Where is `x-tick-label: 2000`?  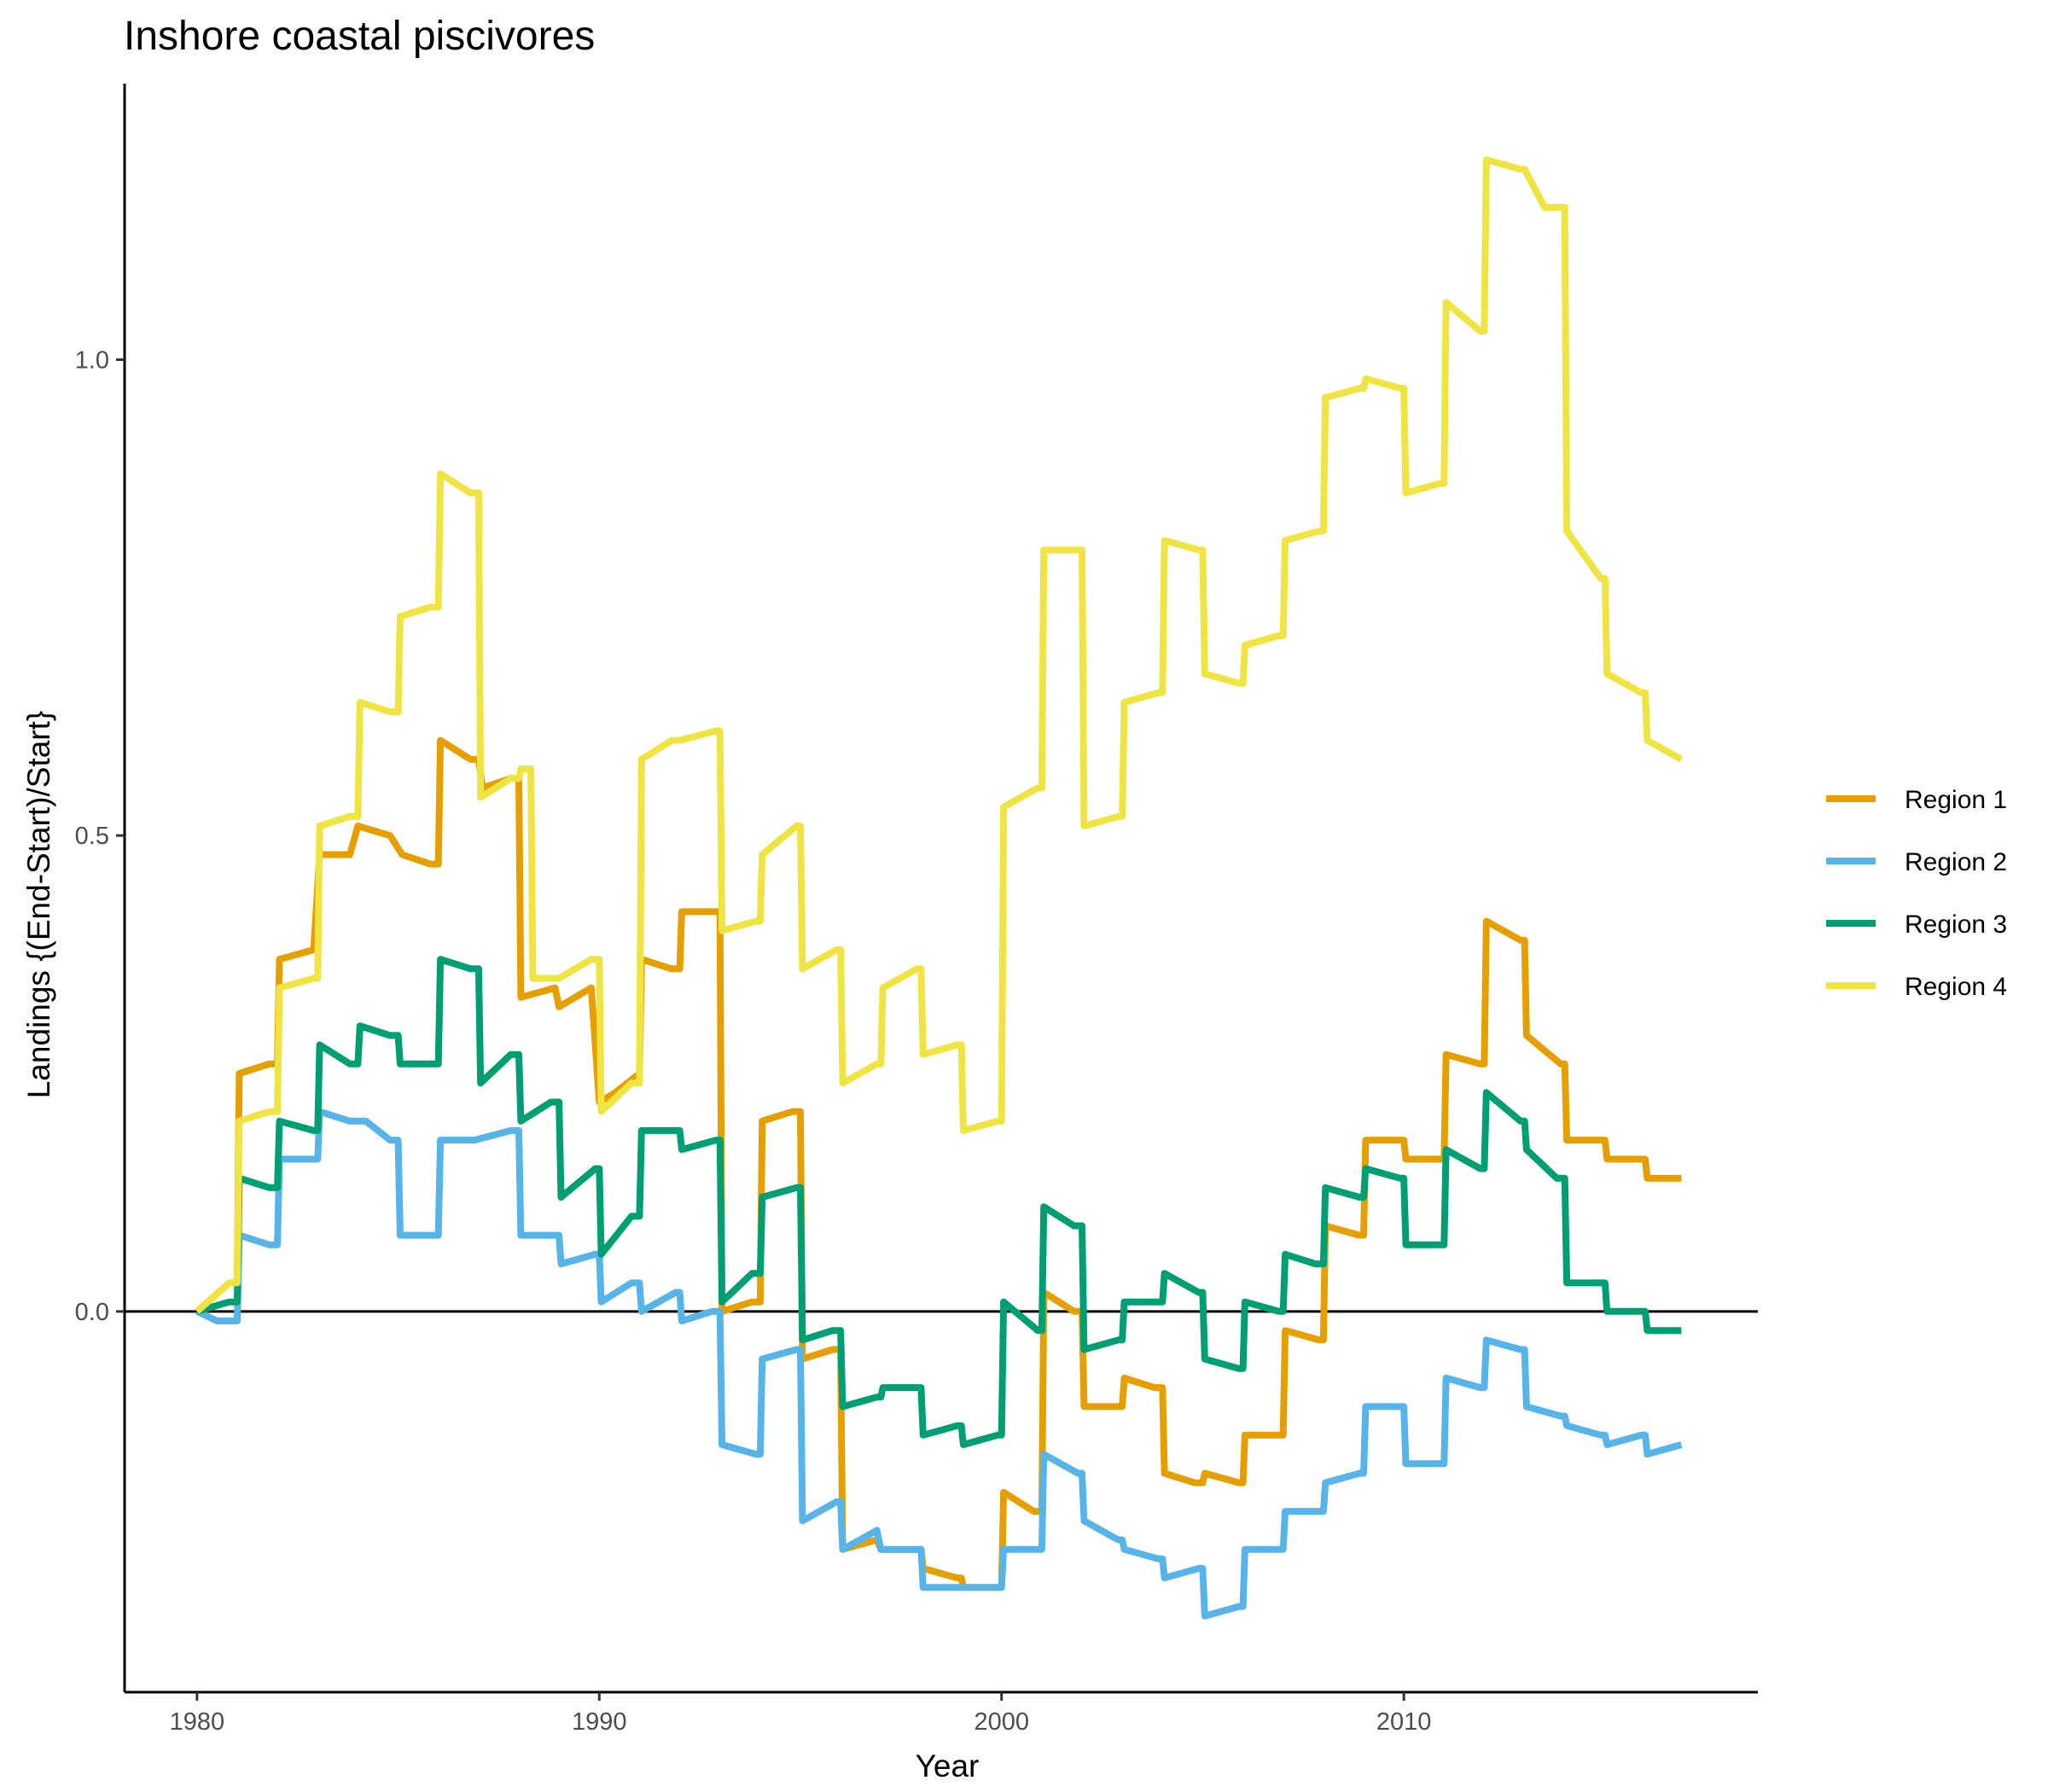 x-tick-label: 2000 is located at coordinates (1002, 1722).